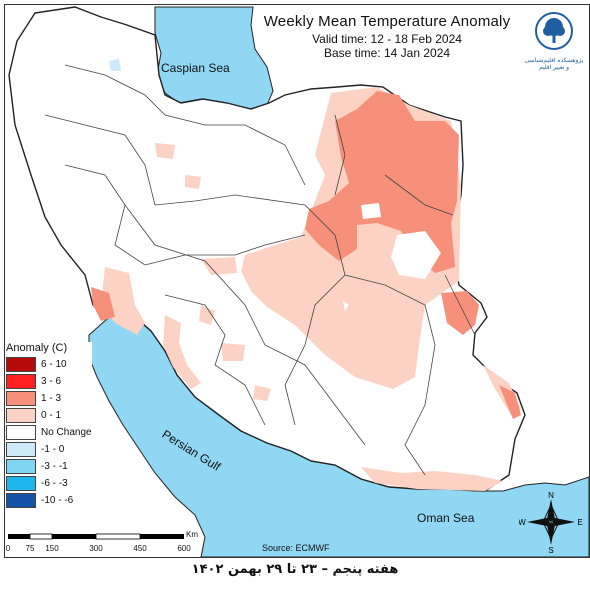  I want to click on legend-item: No Change, so click(49, 432).